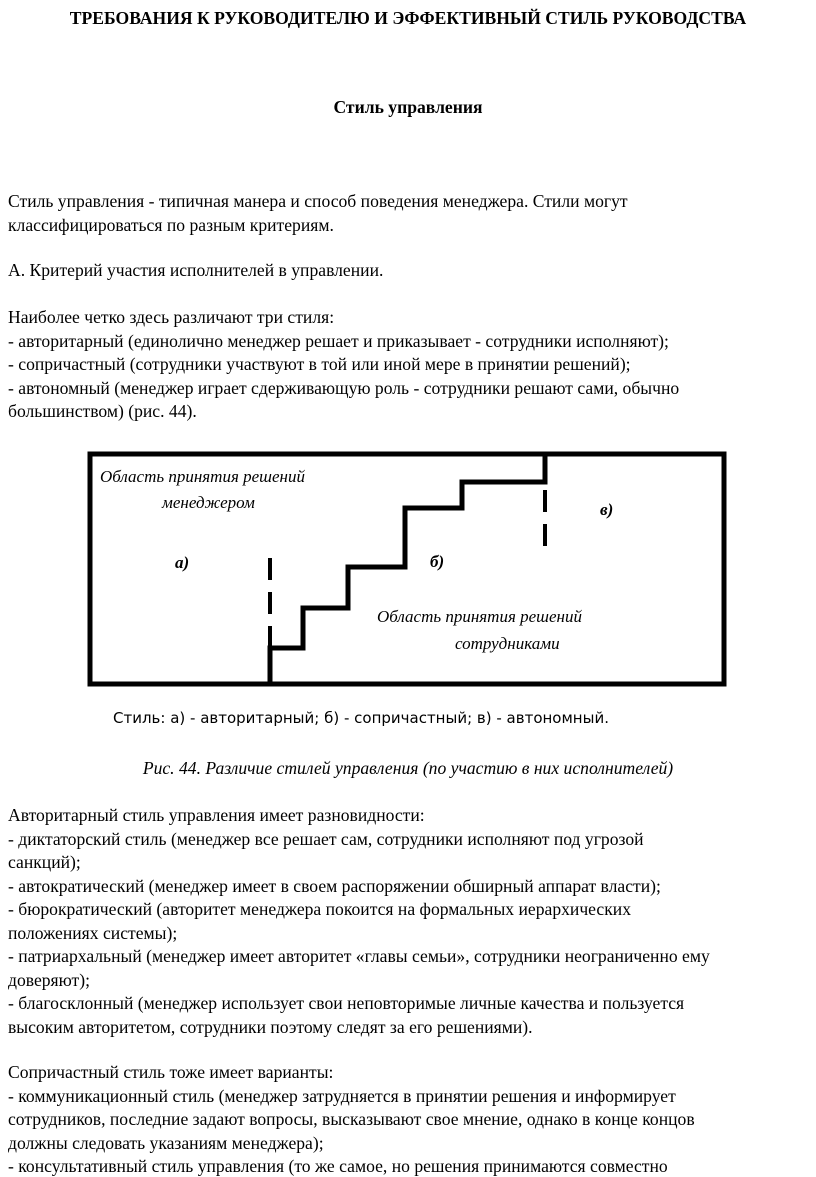 This screenshot has width=816, height=1177. Describe the element at coordinates (479, 616) in the screenshot. I see `staff-area-label: Область принятия решений` at that location.